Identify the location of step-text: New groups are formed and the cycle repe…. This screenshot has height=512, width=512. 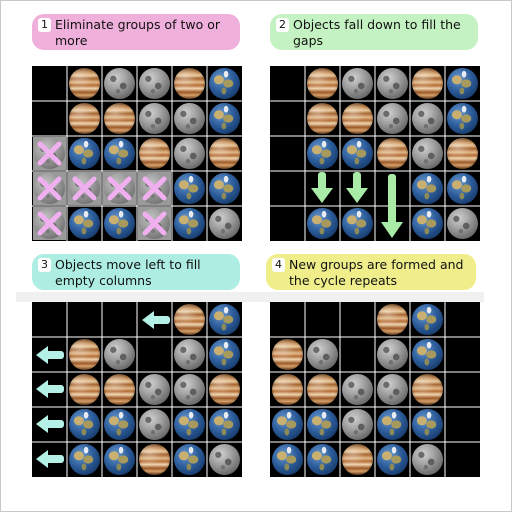
(376, 272).